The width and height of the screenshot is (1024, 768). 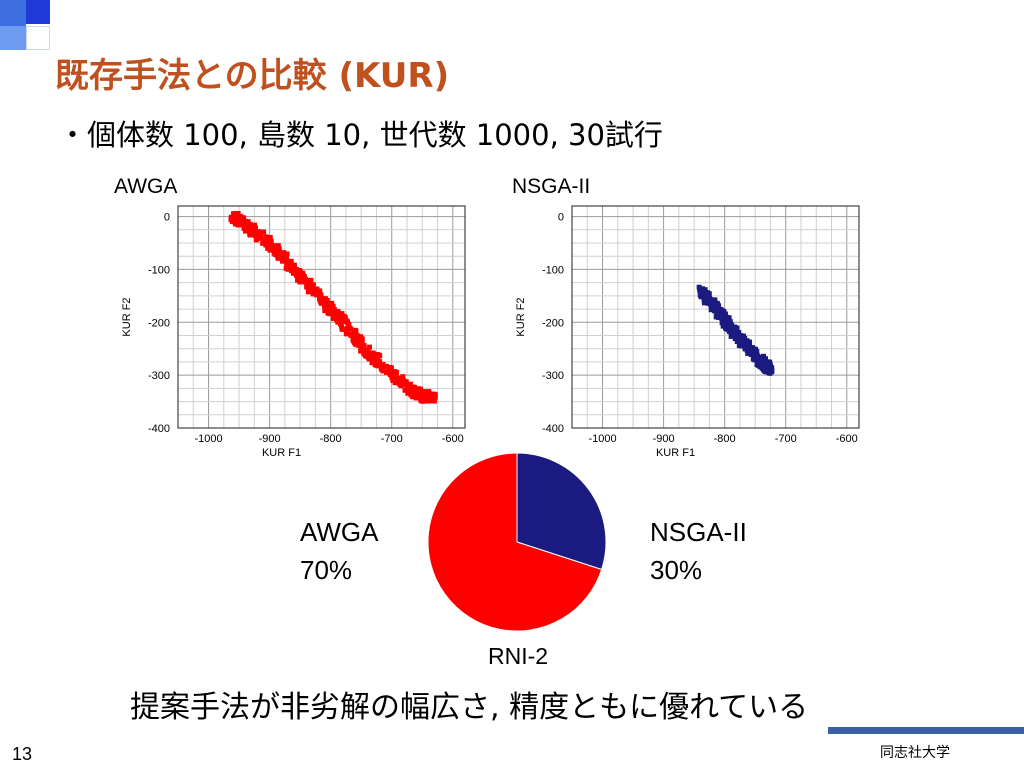 I want to click on conclusion-text: 提案手法が非劣解の幅広さ, 精度ともに優れている, so click(x=469, y=707).